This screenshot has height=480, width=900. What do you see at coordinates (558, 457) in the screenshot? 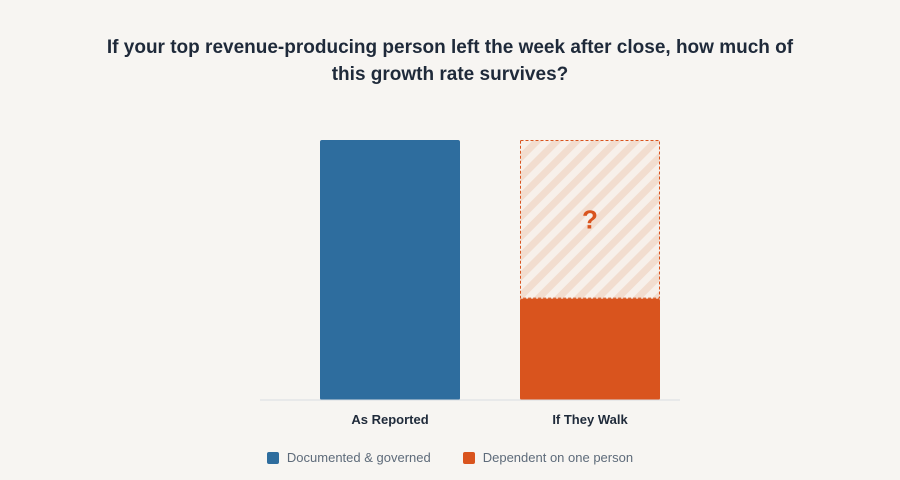
I see `legend-label-dependent: Dependent on one person` at bounding box center [558, 457].